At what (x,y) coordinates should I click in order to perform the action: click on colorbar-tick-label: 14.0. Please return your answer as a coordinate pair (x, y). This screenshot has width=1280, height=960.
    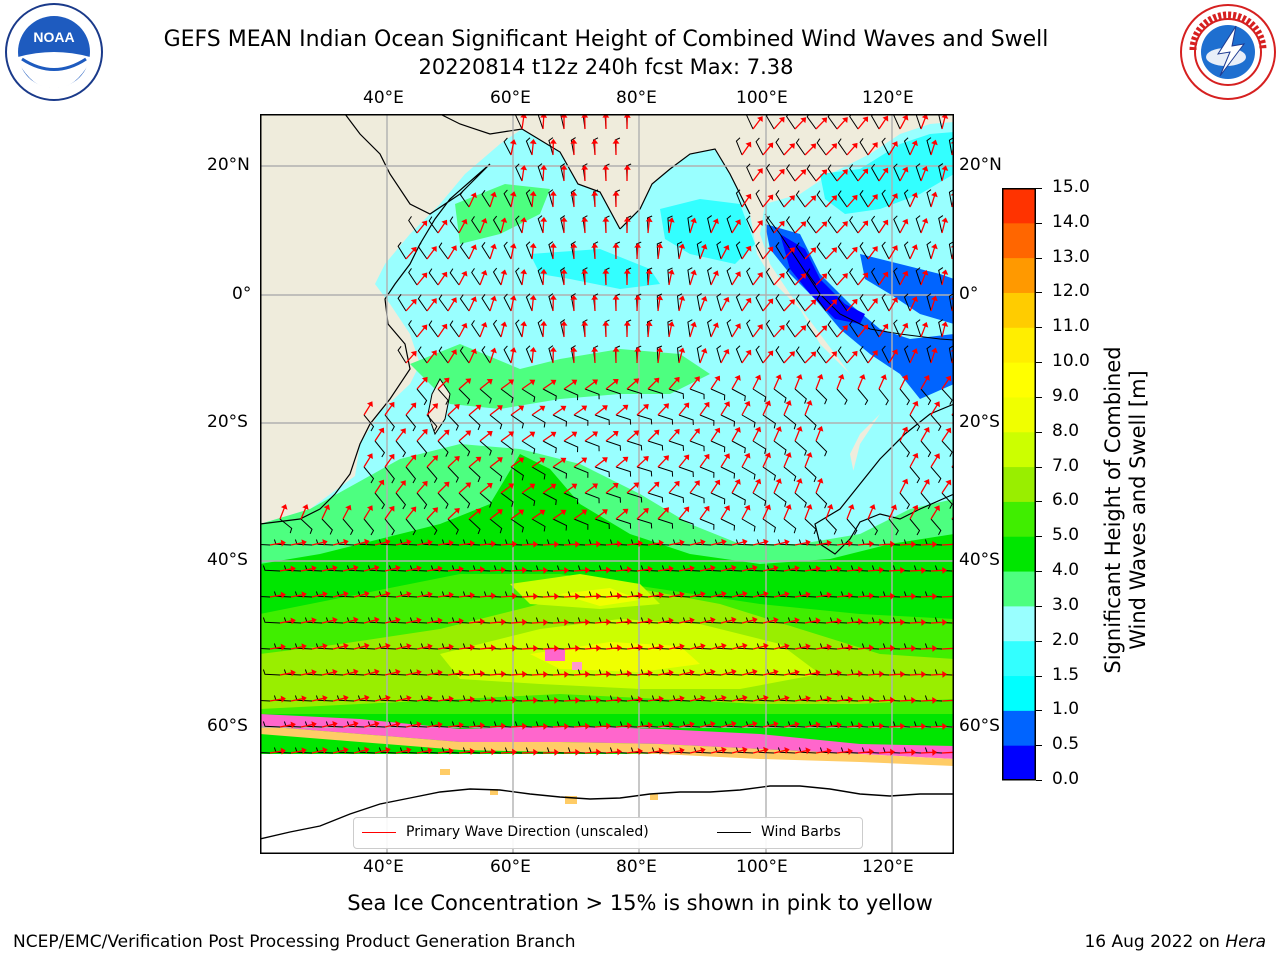
    Looking at the image, I should click on (1071, 221).